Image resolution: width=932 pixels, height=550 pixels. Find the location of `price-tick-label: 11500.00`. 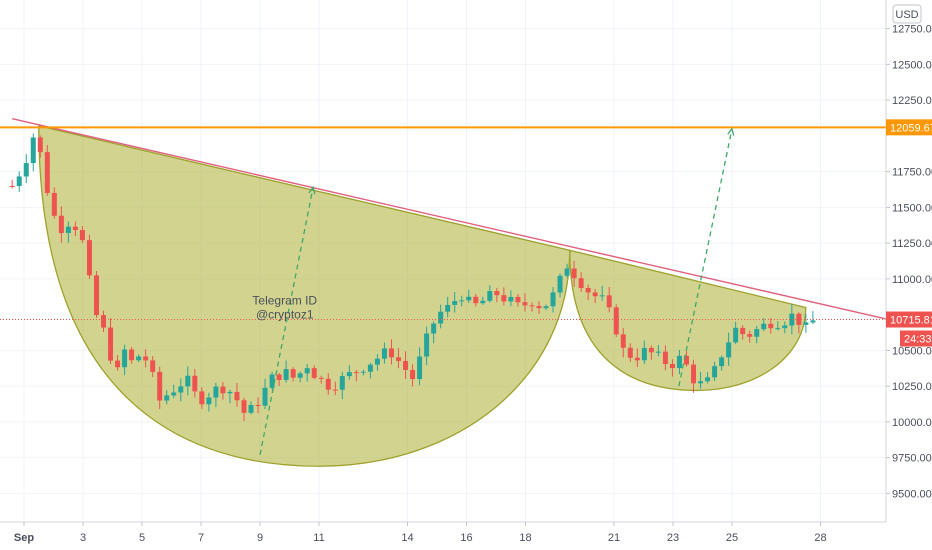

price-tick-label: 11500.00 is located at coordinates (912, 208).